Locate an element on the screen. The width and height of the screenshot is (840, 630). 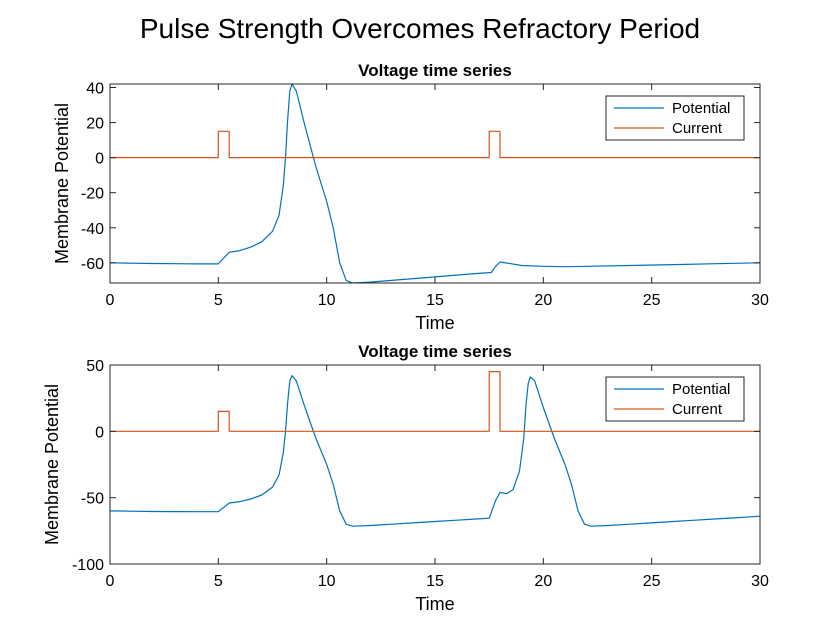
y-tick-label: -100 is located at coordinates (88, 565).